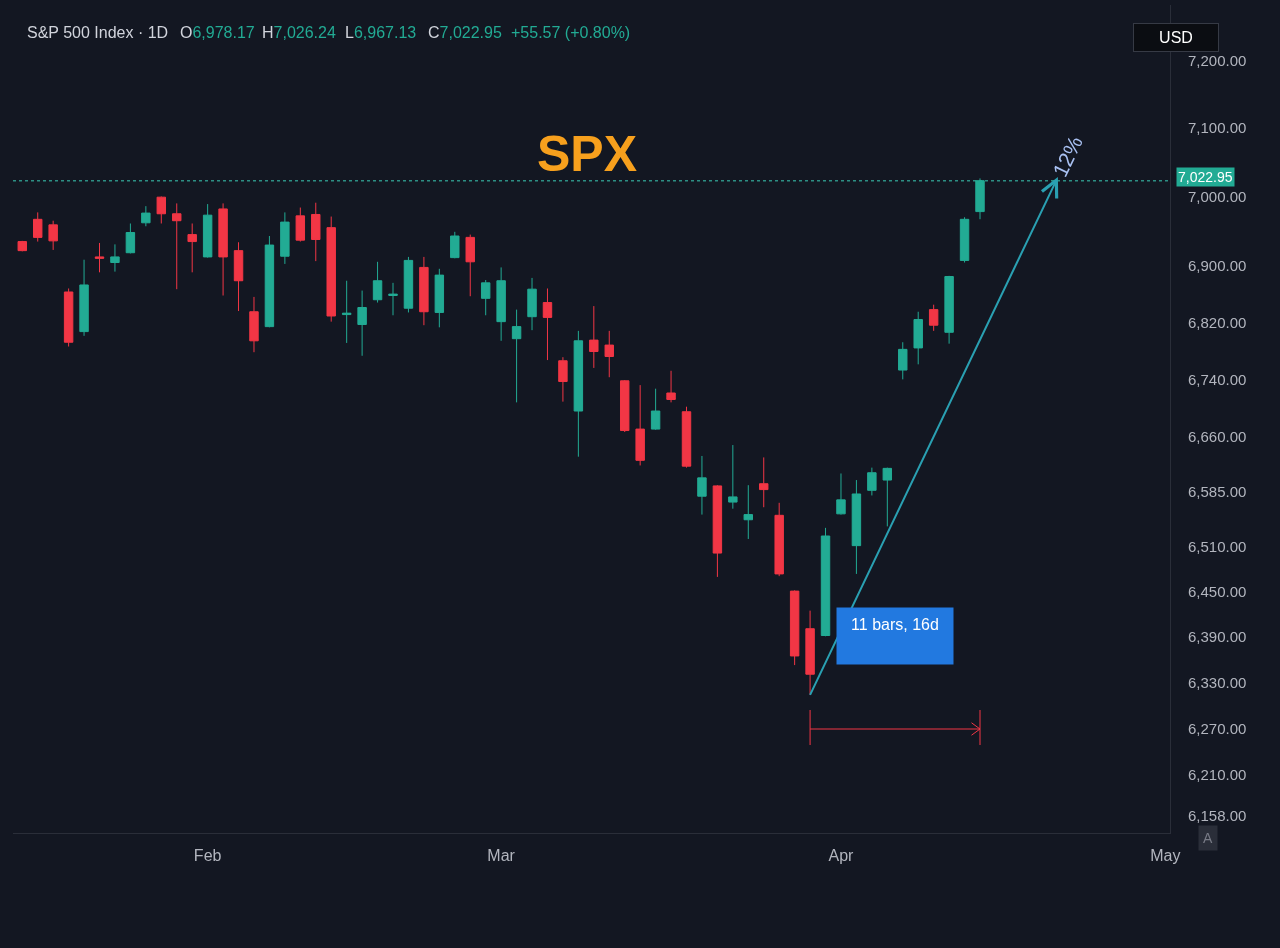 This screenshot has width=1280, height=948. I want to click on x-tick-label: May, so click(1165, 856).